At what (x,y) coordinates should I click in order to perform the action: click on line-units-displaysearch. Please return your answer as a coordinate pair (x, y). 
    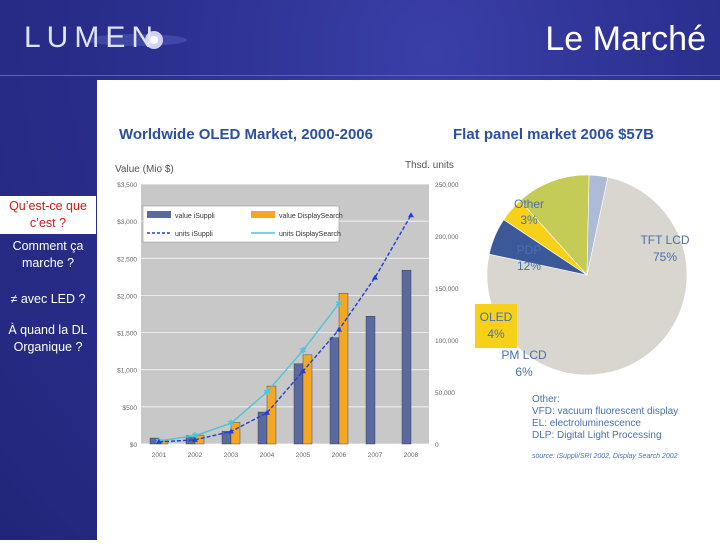
    Looking at the image, I should click on (249, 372).